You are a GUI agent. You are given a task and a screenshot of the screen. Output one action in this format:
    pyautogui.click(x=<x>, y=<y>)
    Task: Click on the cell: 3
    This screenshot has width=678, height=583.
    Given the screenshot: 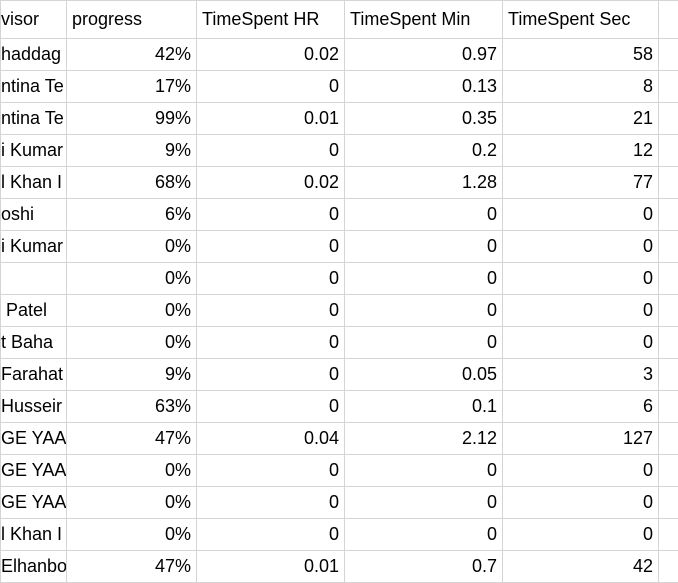 What is the action you would take?
    pyautogui.click(x=581, y=375)
    